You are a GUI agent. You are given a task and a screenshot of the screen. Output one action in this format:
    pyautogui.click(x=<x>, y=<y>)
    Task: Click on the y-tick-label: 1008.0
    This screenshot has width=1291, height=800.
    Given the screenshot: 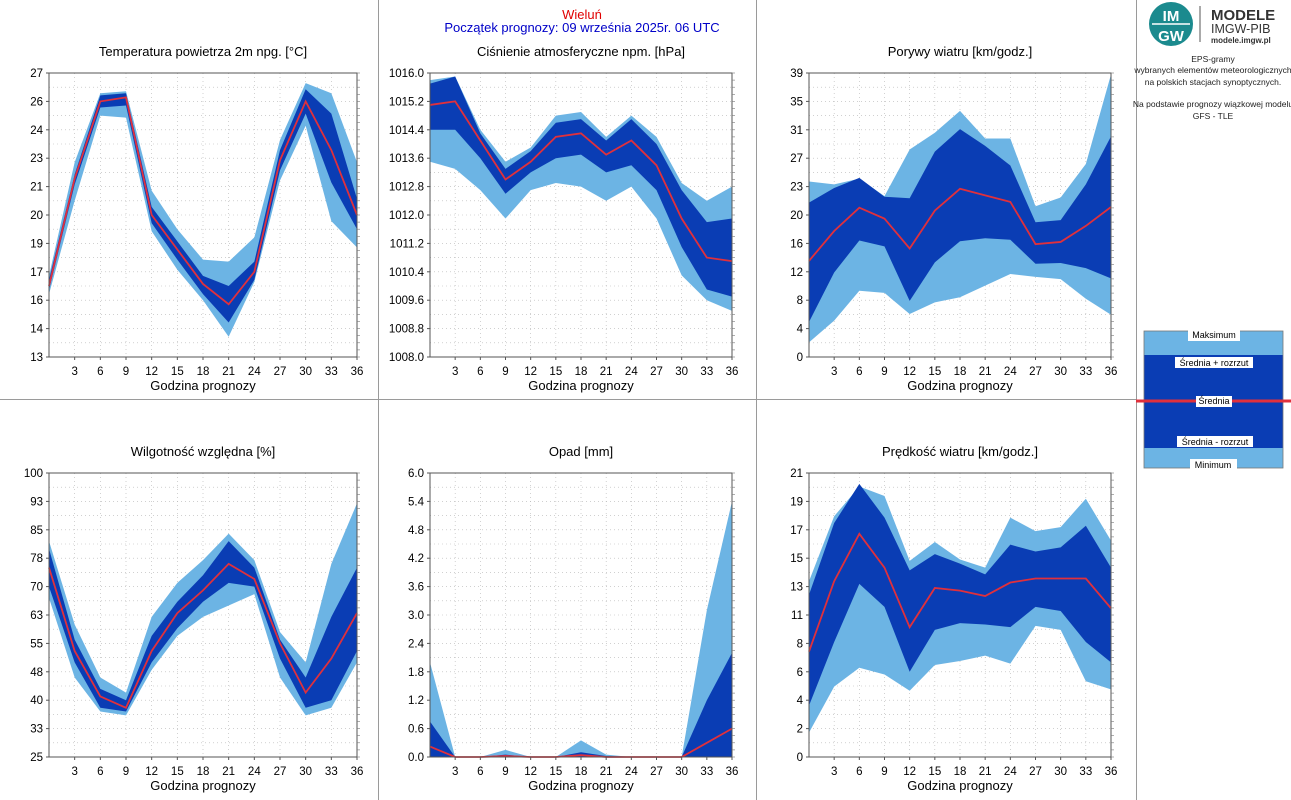 What is the action you would take?
    pyautogui.click(x=406, y=358)
    